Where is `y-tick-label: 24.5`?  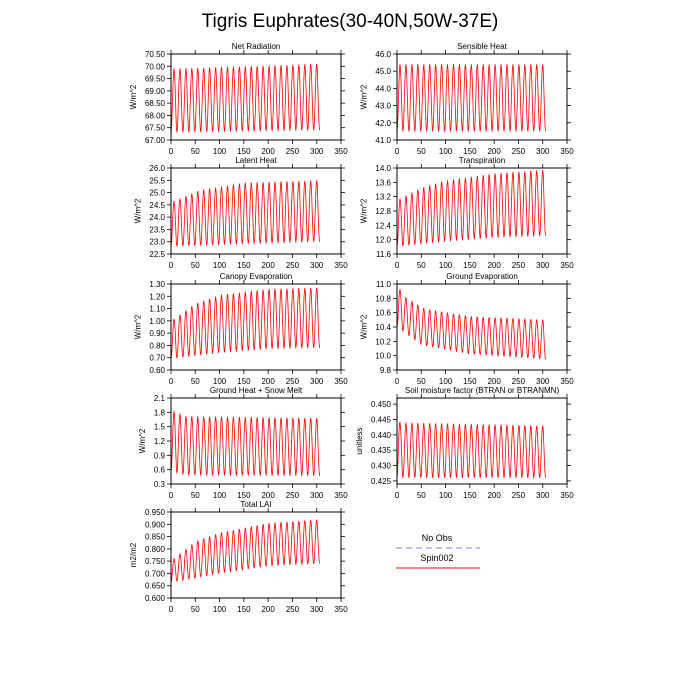 y-tick-label: 24.5 is located at coordinates (157, 205).